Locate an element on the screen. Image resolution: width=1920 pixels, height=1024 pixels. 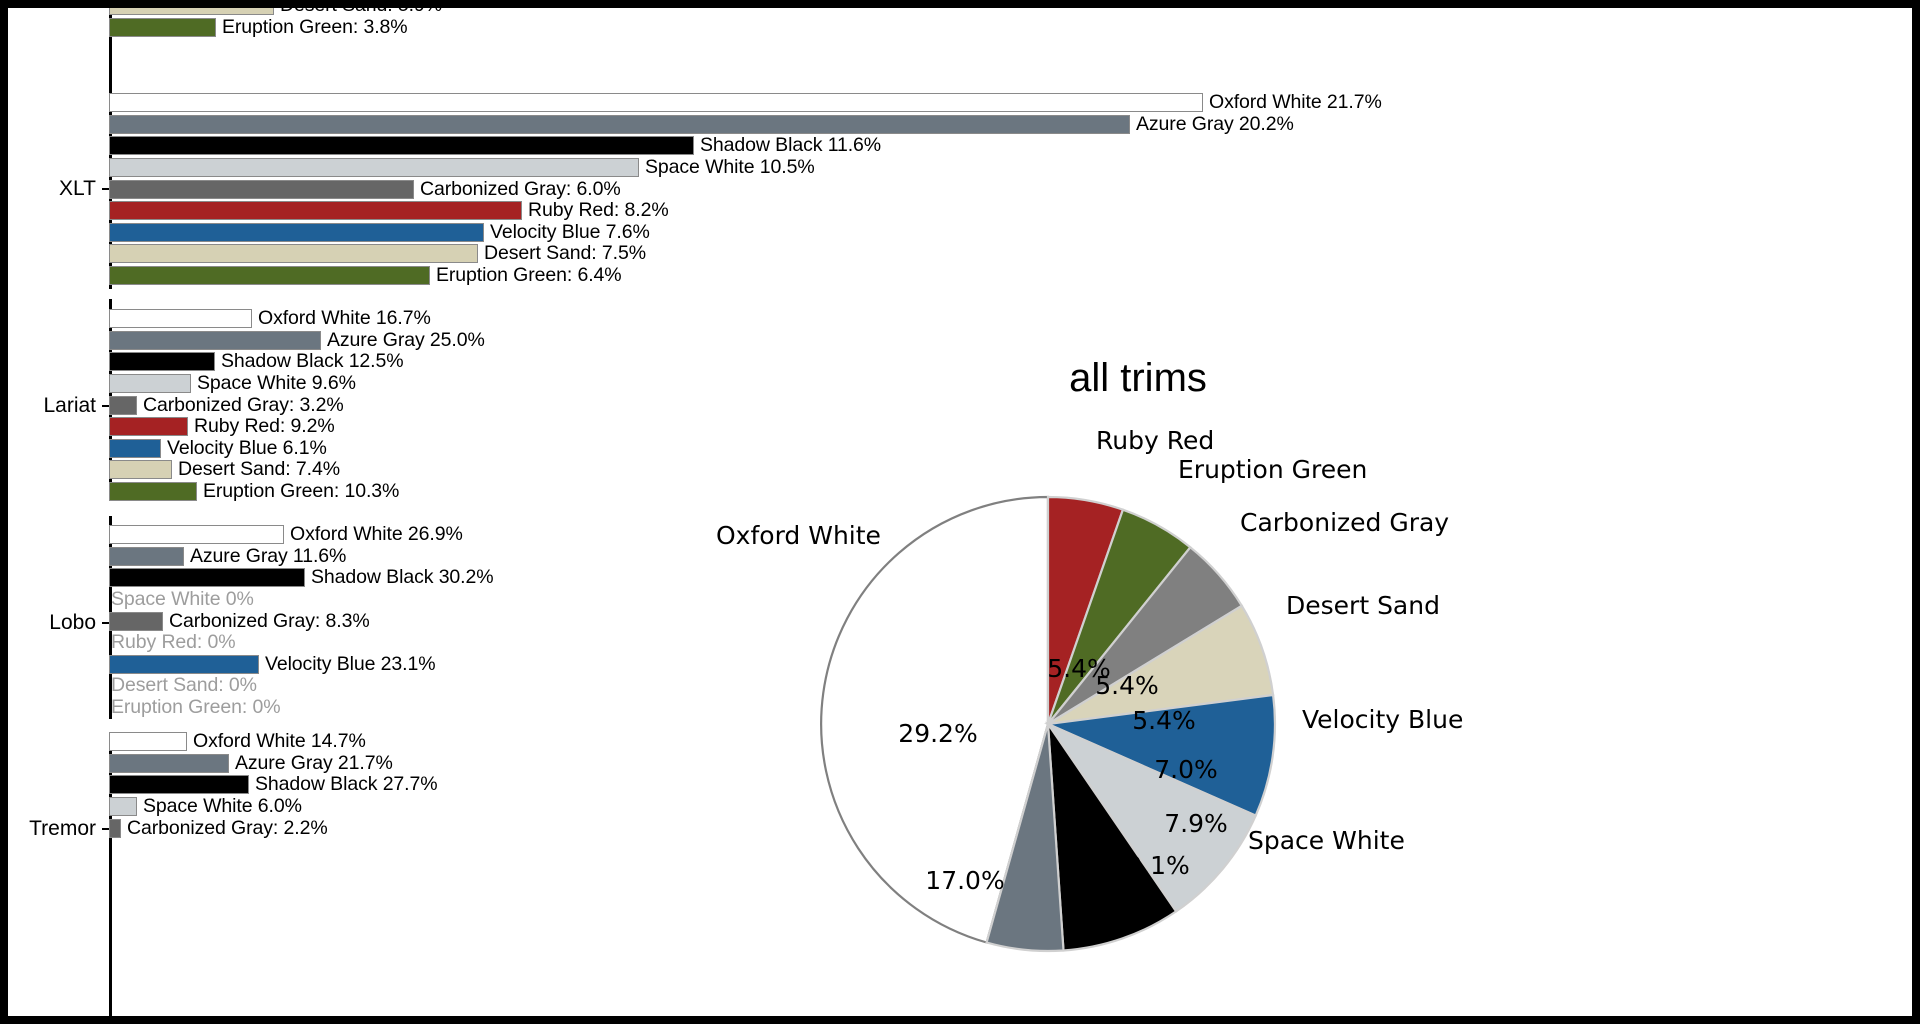
bar-label: Azure Gray 20.2% is located at coordinates (1215, 123).